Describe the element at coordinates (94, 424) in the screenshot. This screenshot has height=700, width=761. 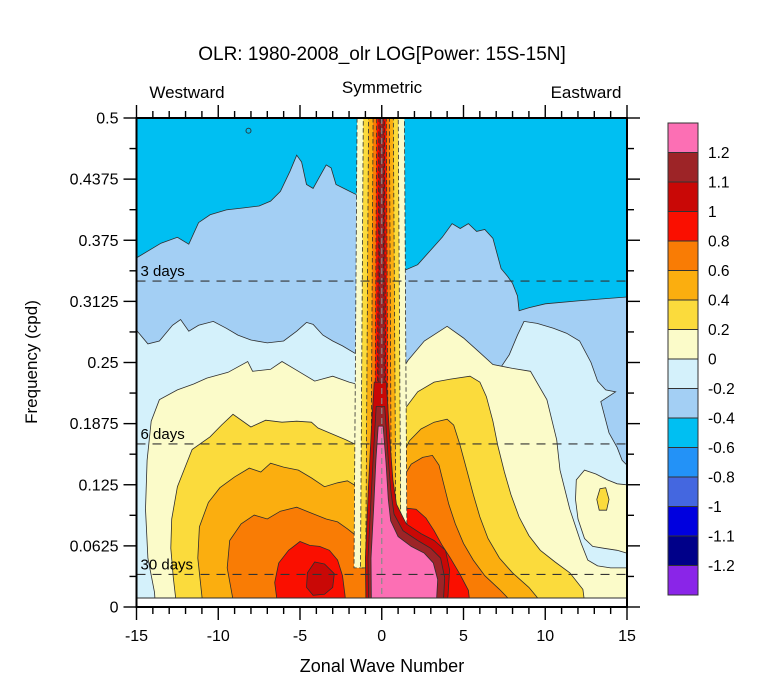
I see `y-tick-label: 0.1875` at that location.